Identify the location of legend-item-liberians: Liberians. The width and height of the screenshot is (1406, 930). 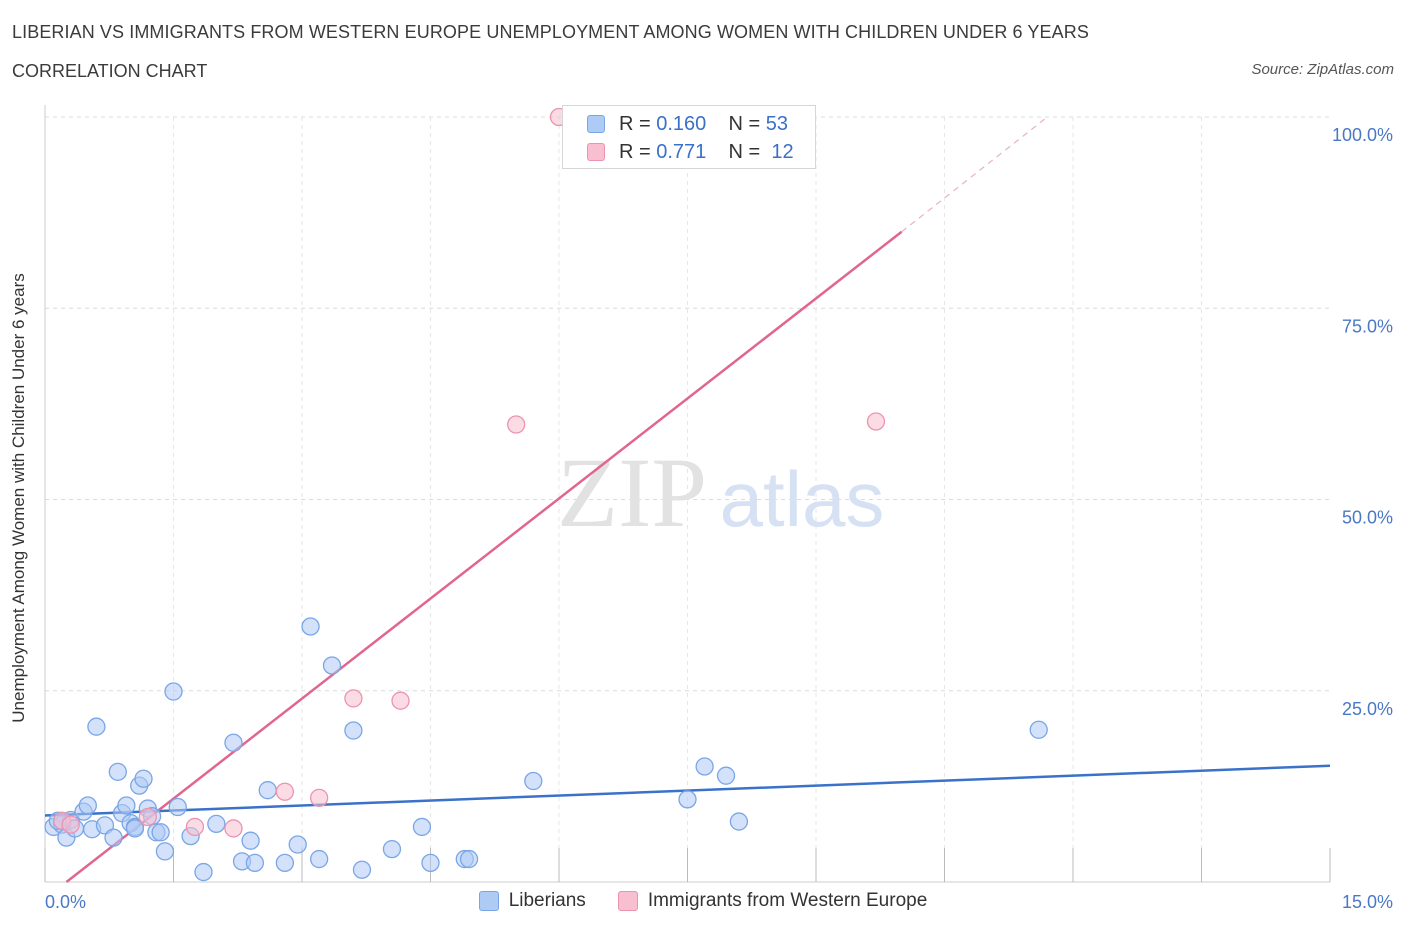
(532, 901).